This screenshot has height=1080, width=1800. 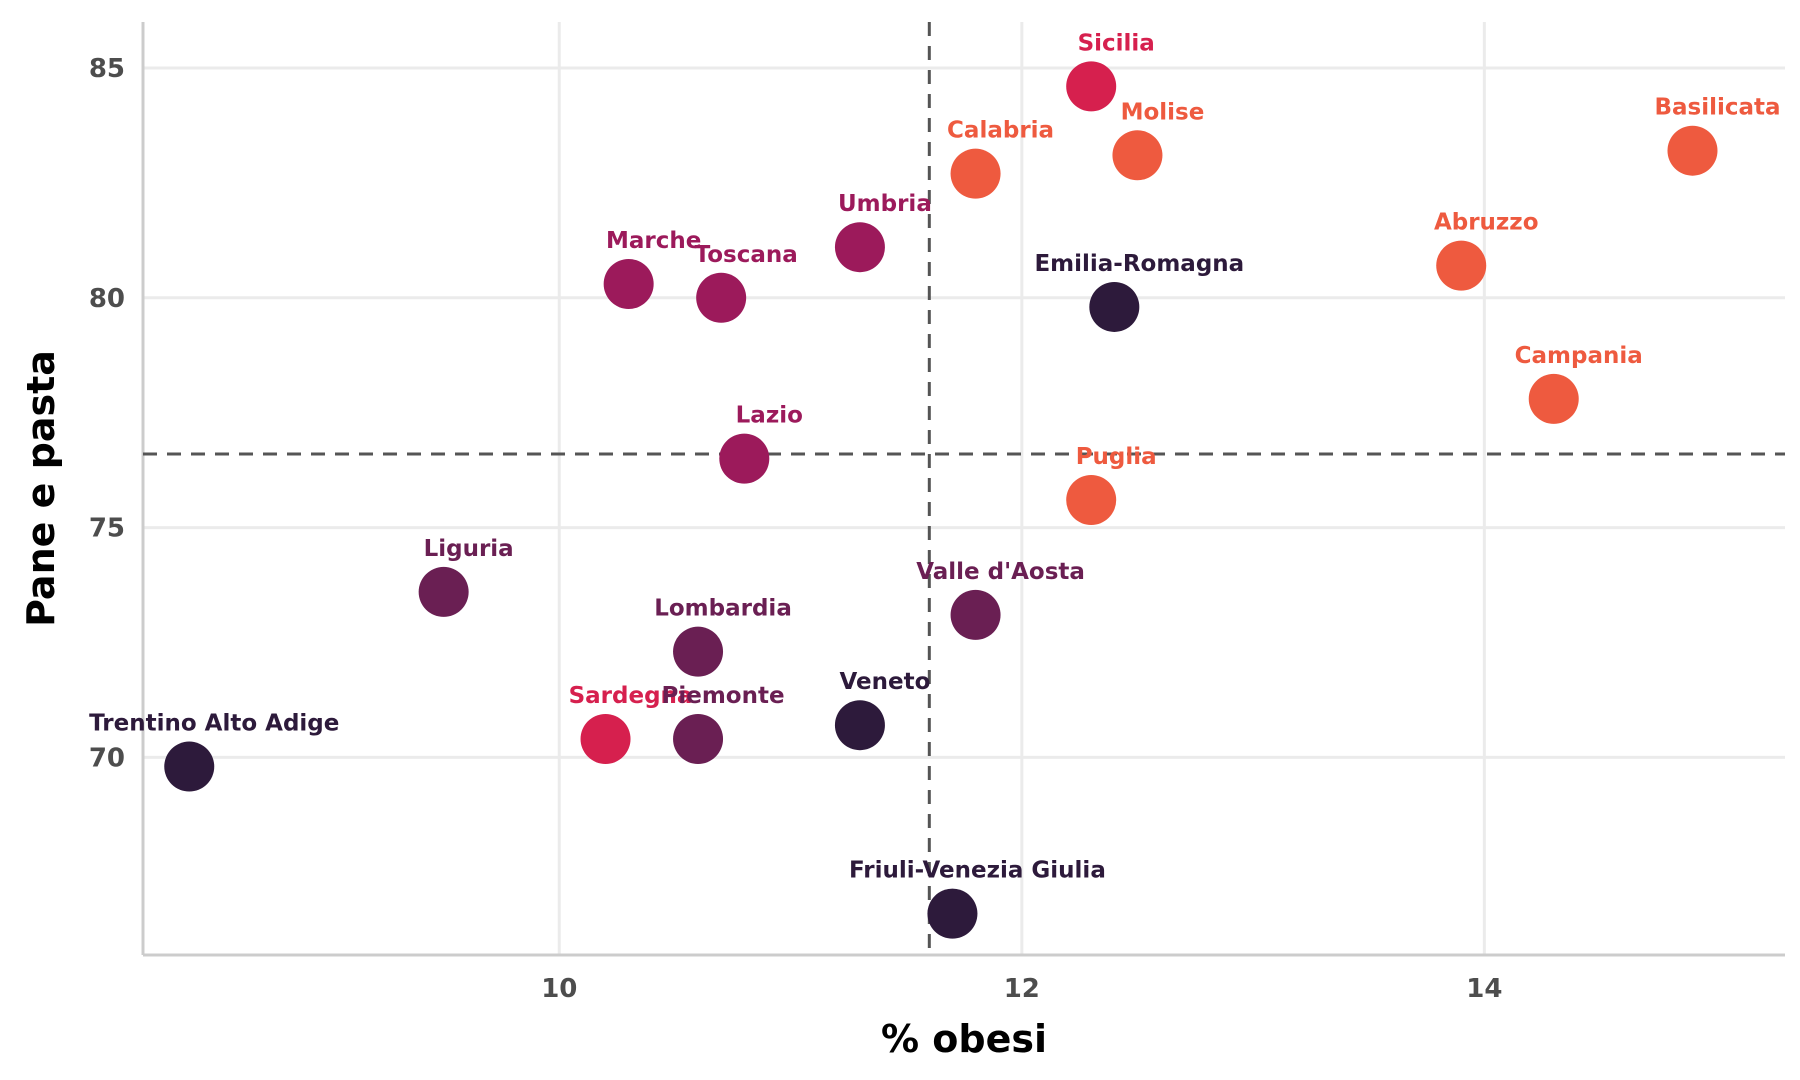 What do you see at coordinates (559, 989) in the screenshot?
I see `x-tick-label: 10` at bounding box center [559, 989].